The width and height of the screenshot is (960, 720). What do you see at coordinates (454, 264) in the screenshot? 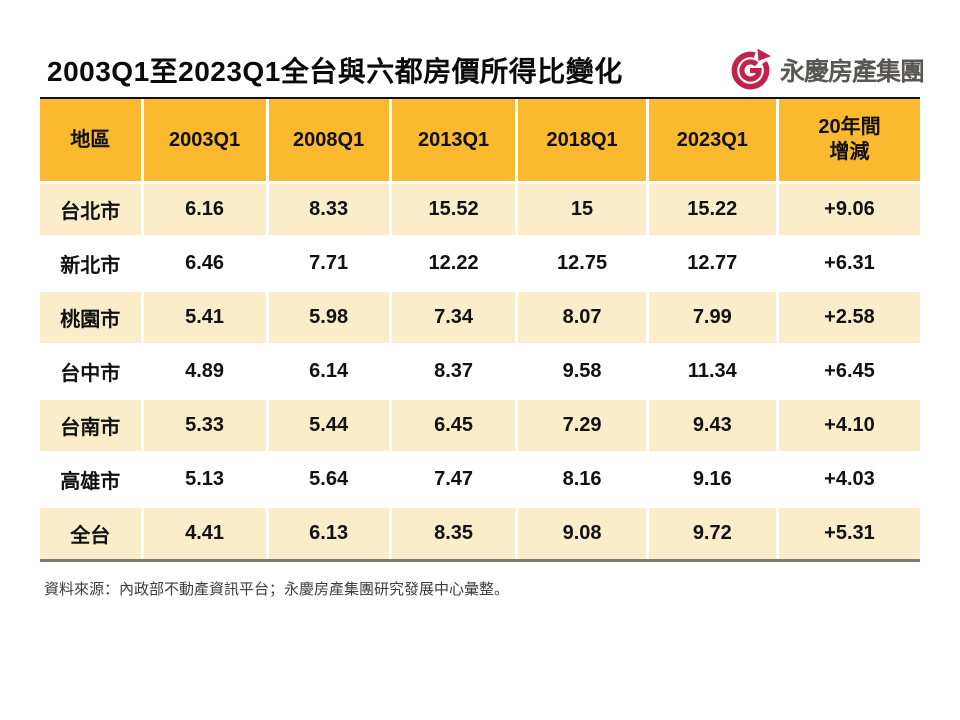
I see `value-cell: 12.22` at bounding box center [454, 264].